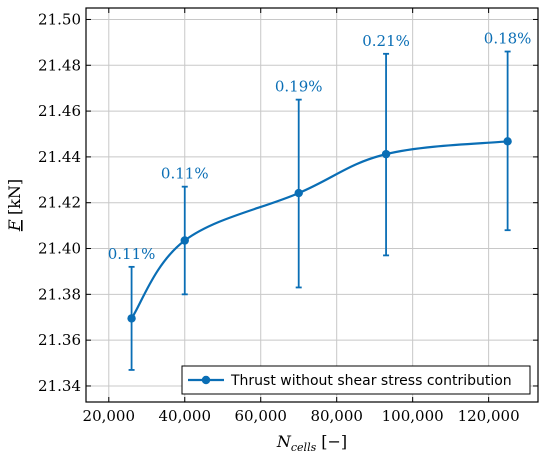 The height and width of the screenshot is (465, 550). I want to click on y-tick-label: 21.42, so click(59, 203).